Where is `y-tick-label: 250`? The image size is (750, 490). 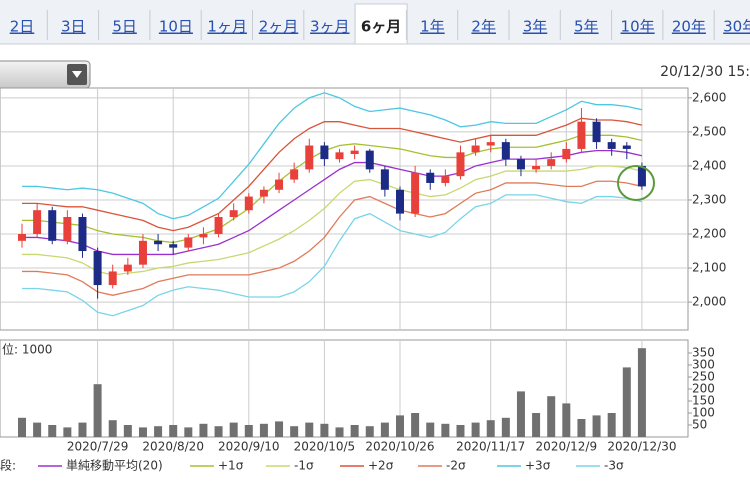
y-tick-label: 250 is located at coordinates (703, 377).